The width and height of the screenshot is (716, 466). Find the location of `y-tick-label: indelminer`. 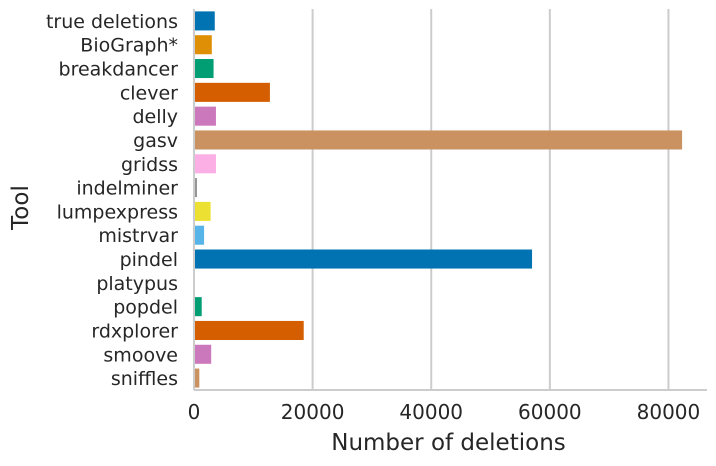

y-tick-label: indelminer is located at coordinates (127, 189).